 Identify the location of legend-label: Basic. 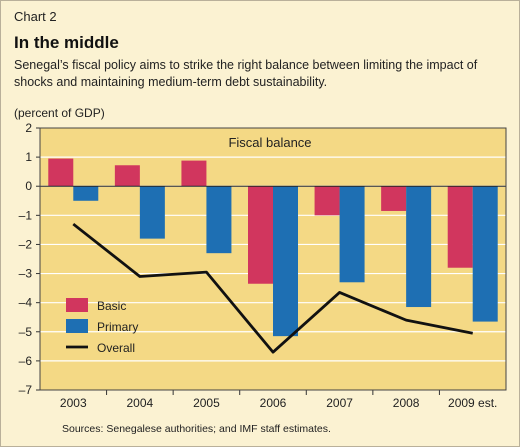
(111, 306).